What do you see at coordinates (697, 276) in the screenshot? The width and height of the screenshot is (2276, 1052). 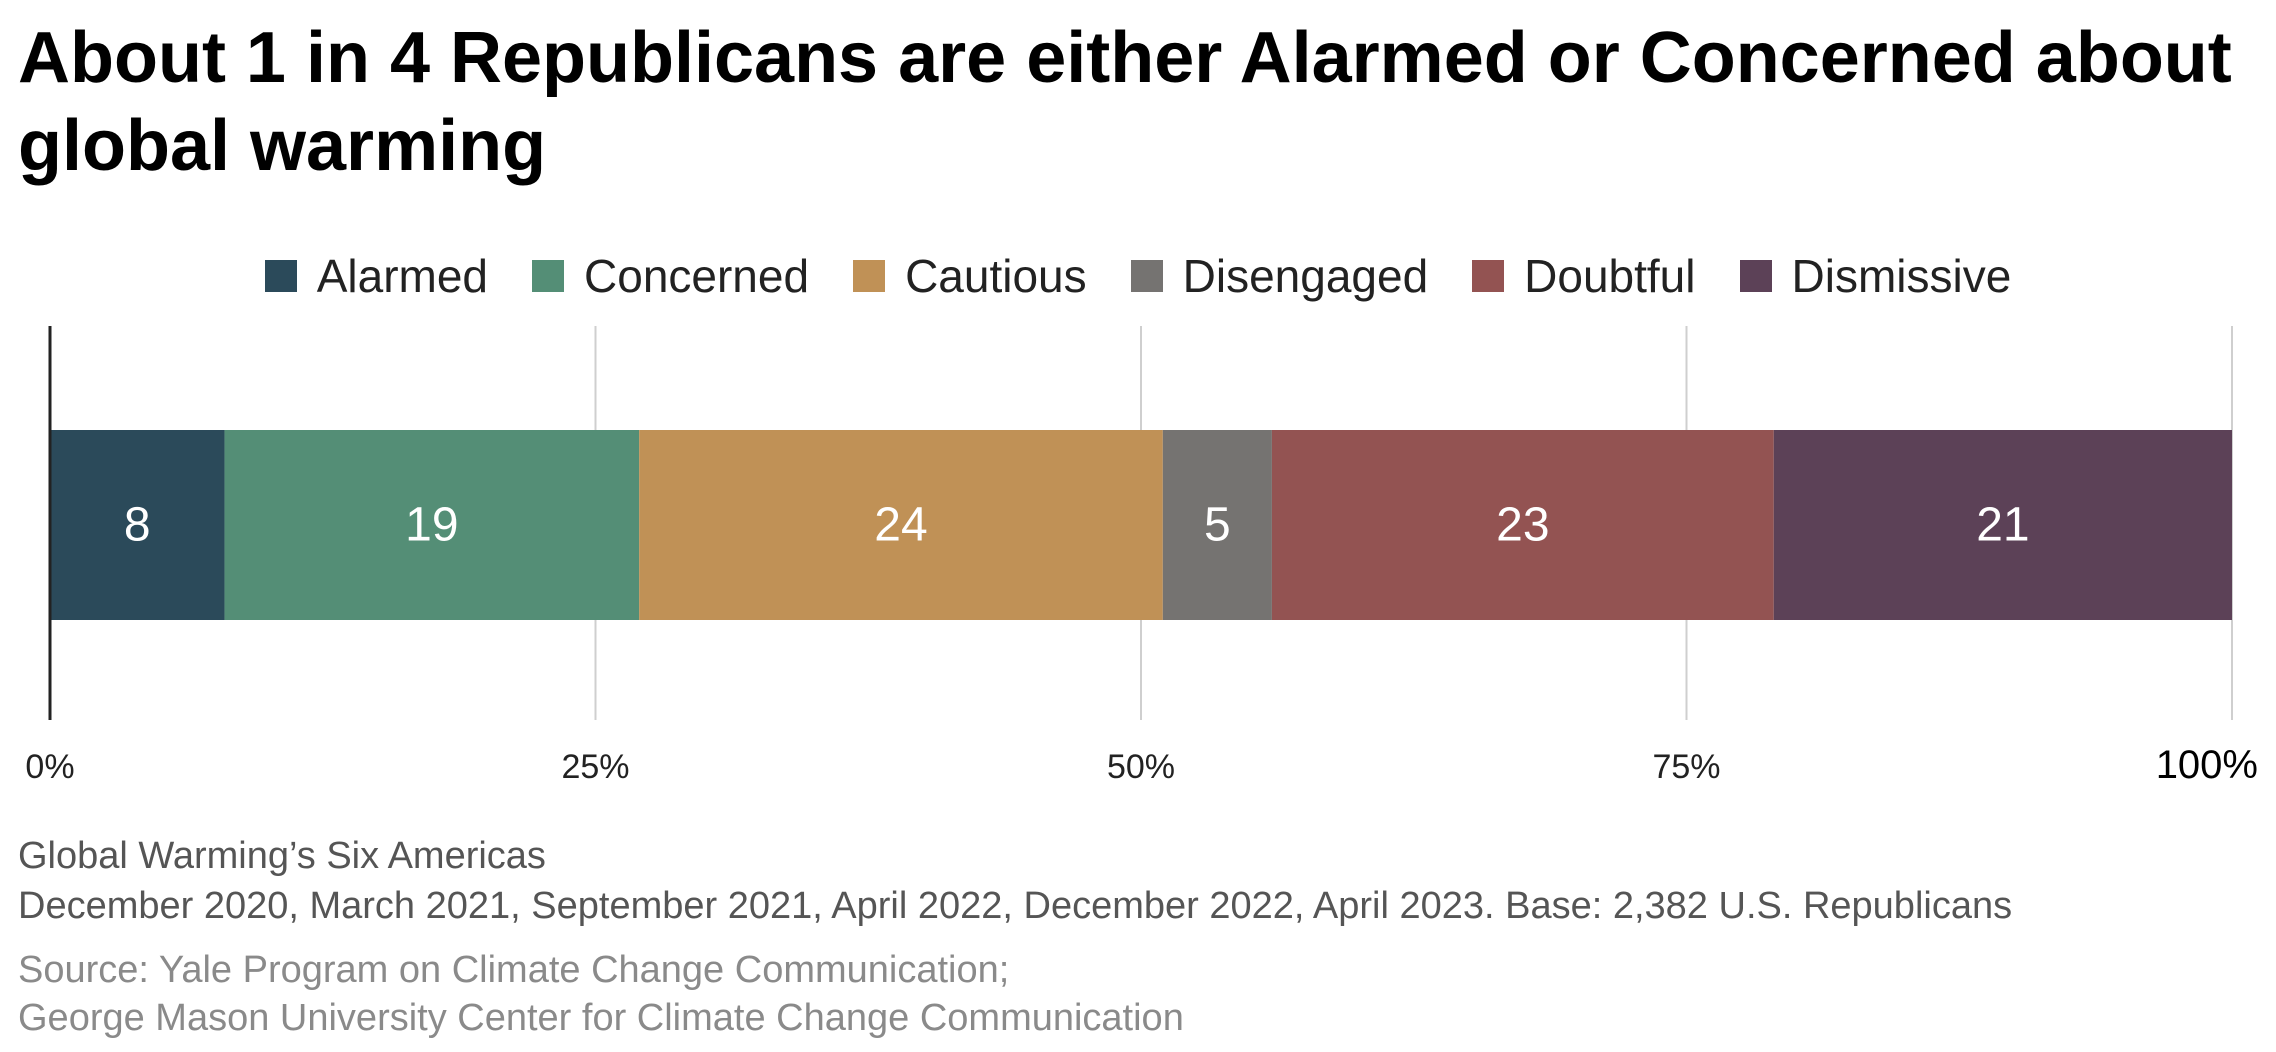 I see `legend-label: Concerned` at bounding box center [697, 276].